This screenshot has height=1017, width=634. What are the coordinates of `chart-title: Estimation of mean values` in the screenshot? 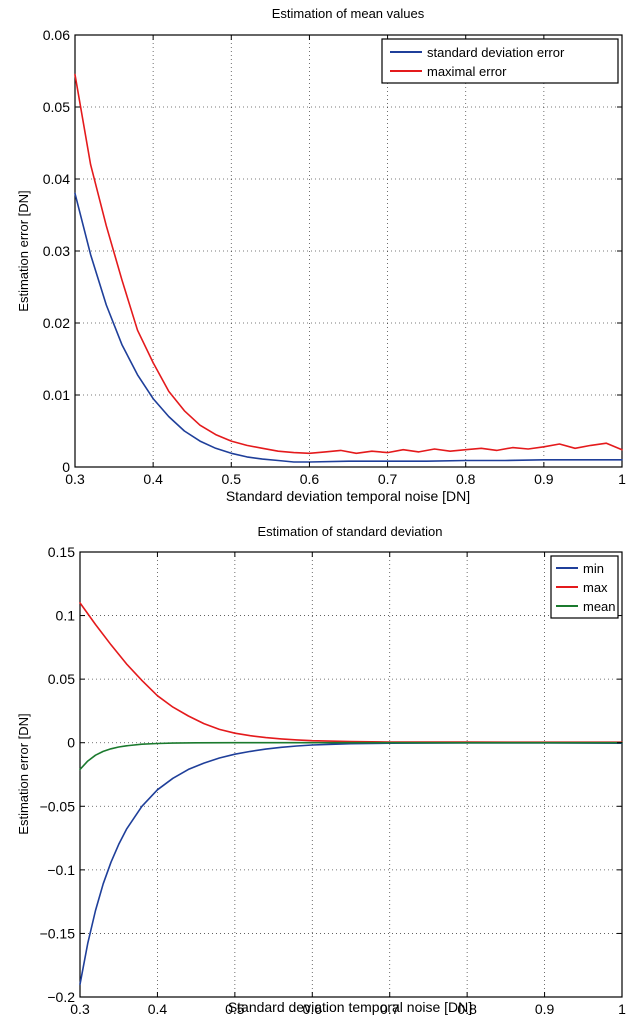 It's located at (348, 13).